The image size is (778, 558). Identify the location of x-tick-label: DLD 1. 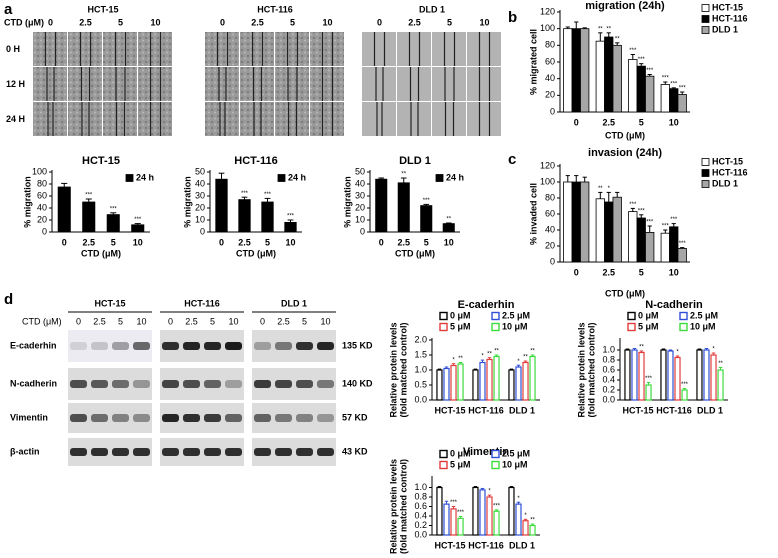
(710, 410).